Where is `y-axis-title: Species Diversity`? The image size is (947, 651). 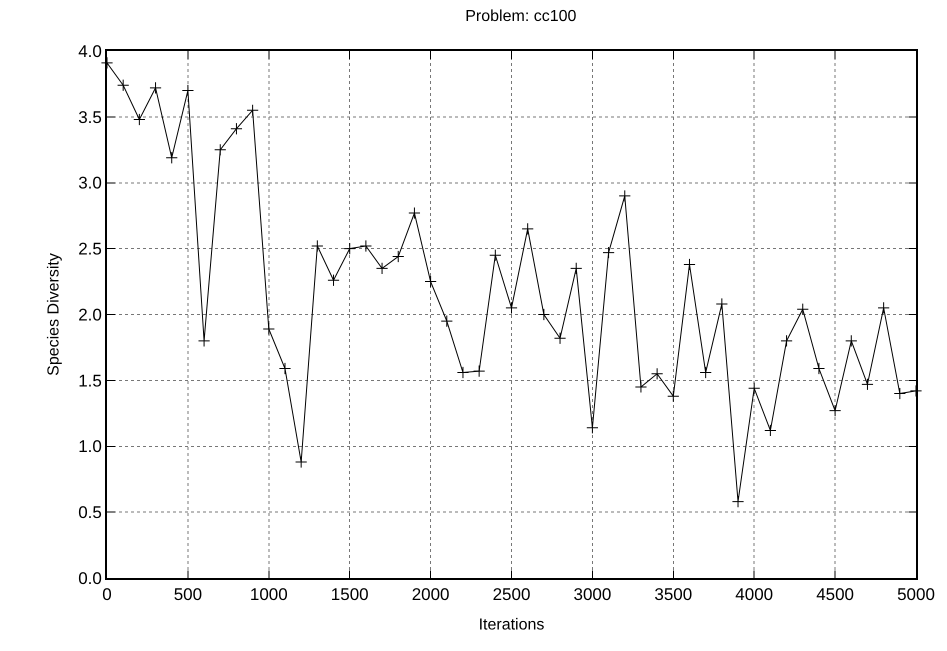
y-axis-title: Species Diversity is located at coordinates (54, 314).